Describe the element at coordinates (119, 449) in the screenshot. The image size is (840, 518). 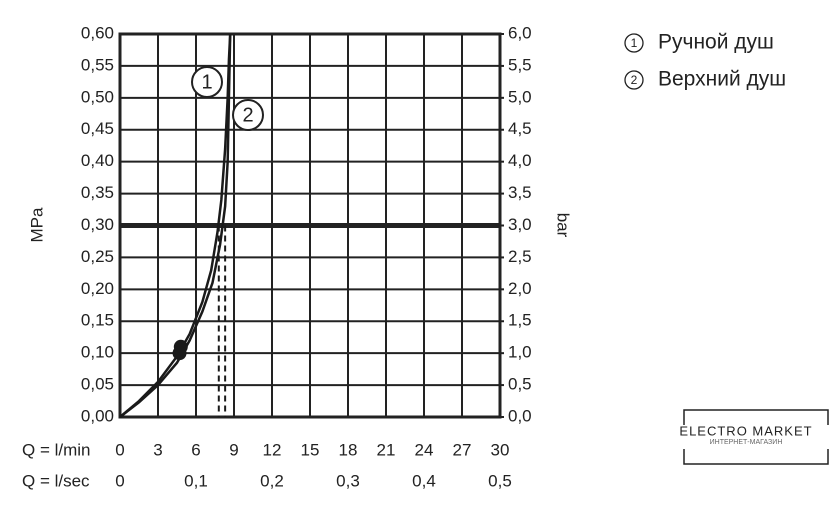
I see `x-tick-label: 0` at that location.